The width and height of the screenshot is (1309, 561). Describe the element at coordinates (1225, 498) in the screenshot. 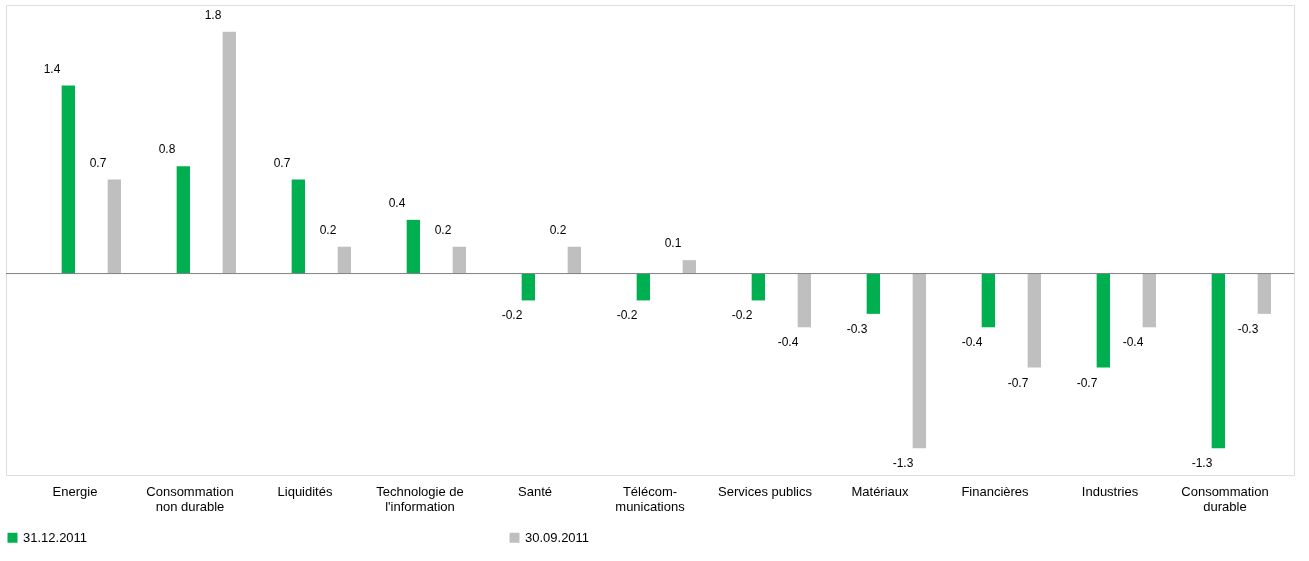

I see `x-tick-label: Consommation durable` at that location.